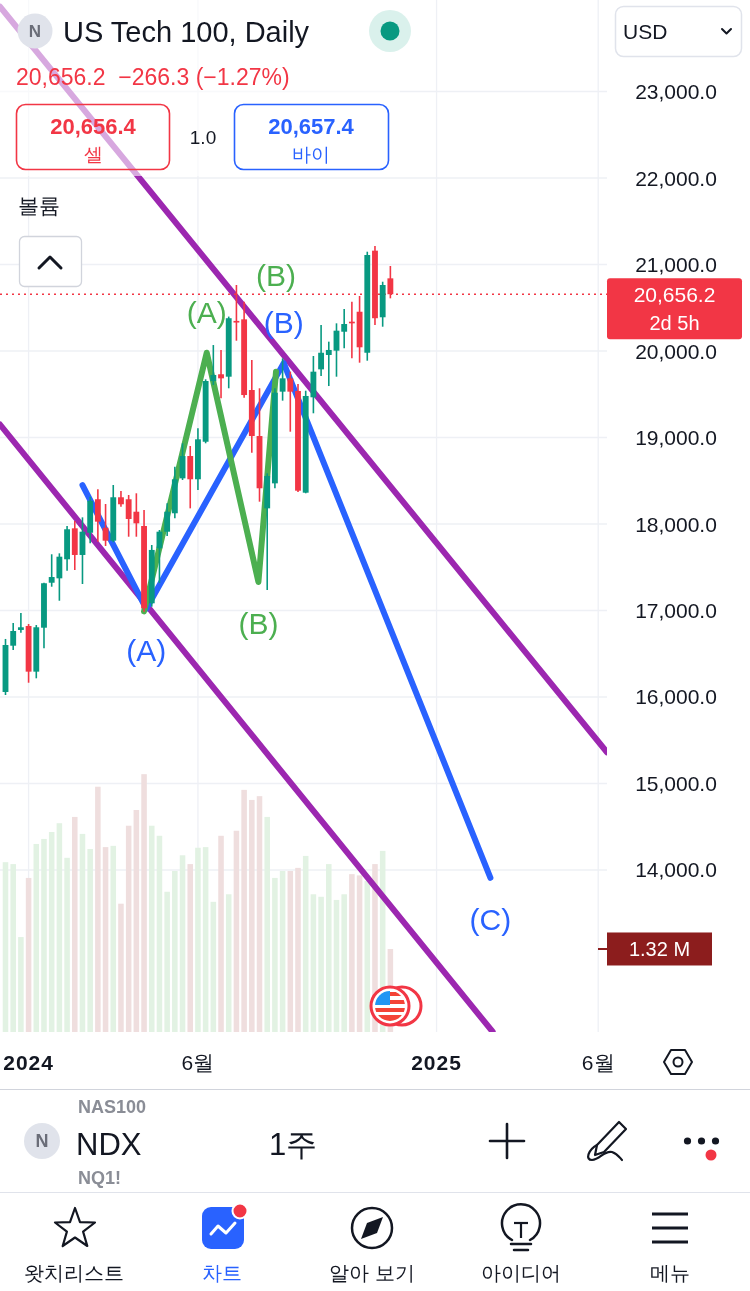  I want to click on text: NDX, so click(109, 1144).